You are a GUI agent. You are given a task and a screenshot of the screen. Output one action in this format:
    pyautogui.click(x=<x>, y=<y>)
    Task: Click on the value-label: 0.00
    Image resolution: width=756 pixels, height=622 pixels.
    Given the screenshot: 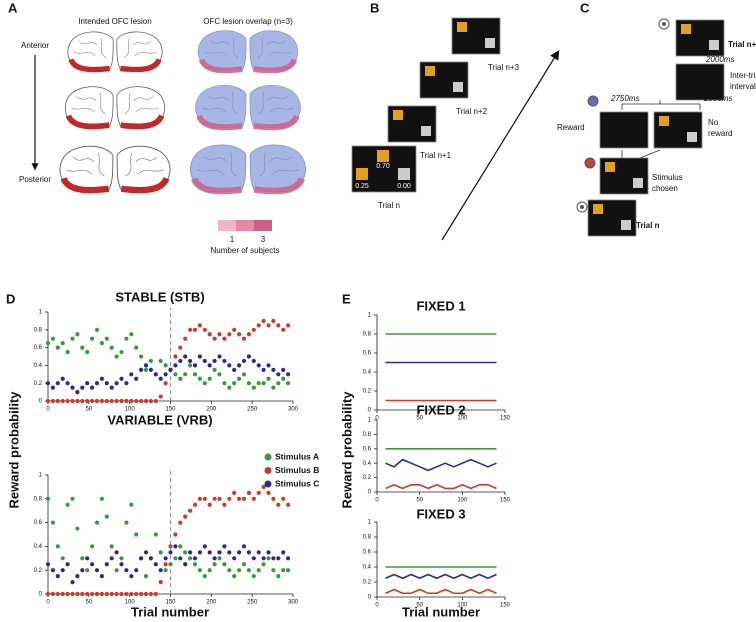 What is the action you would take?
    pyautogui.click(x=404, y=186)
    